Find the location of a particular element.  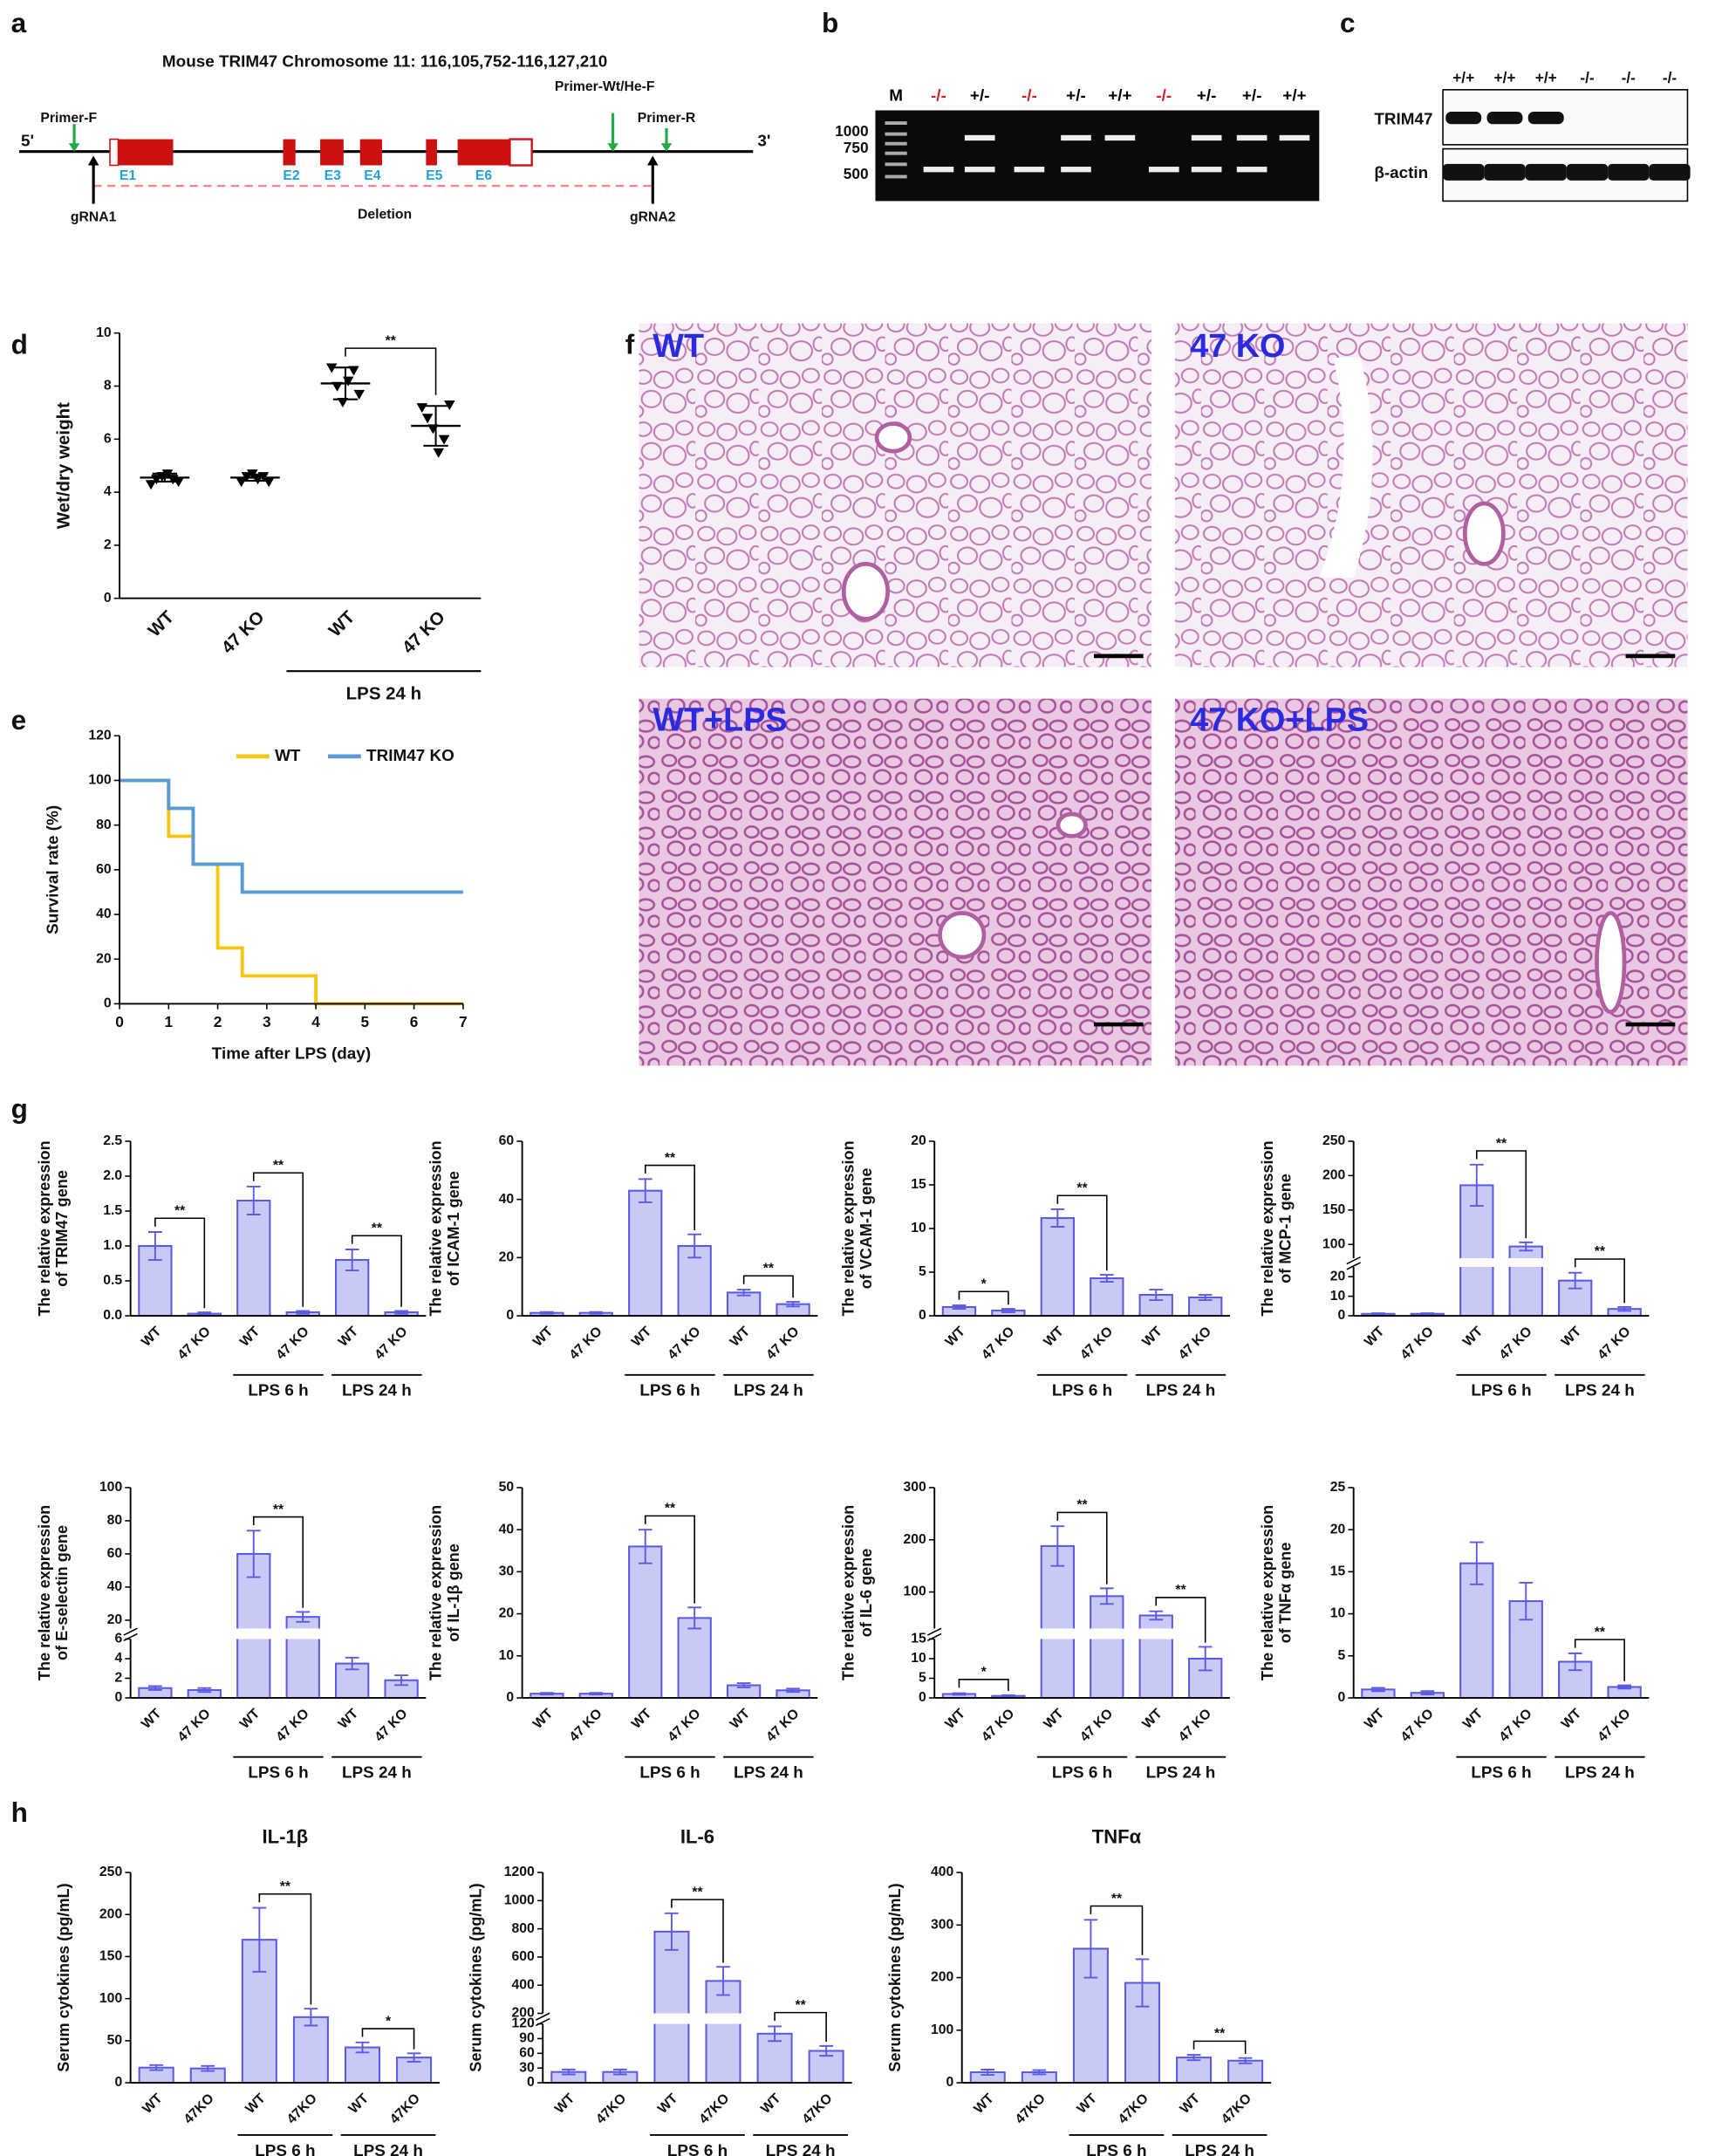

y-tick-label: 2.5 is located at coordinates (112, 1140).